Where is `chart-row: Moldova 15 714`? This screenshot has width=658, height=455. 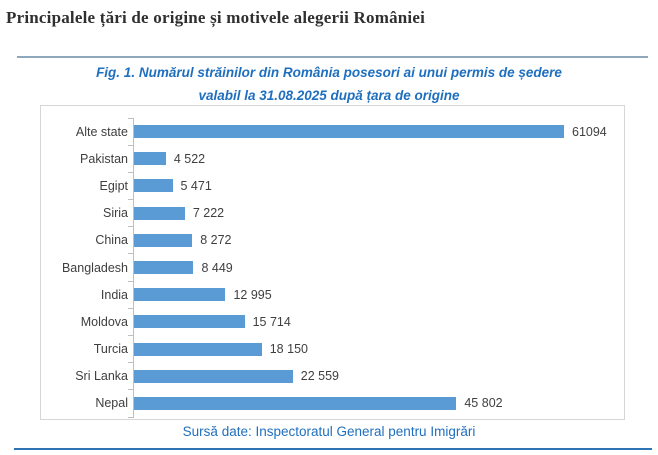 chart-row: Moldova 15 714 is located at coordinates (332, 321).